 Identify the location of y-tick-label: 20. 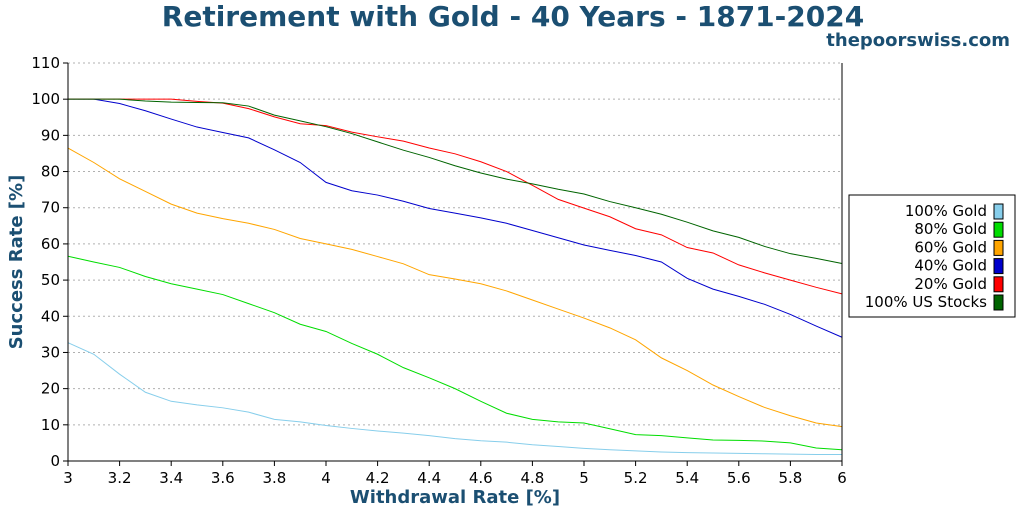
(50, 389).